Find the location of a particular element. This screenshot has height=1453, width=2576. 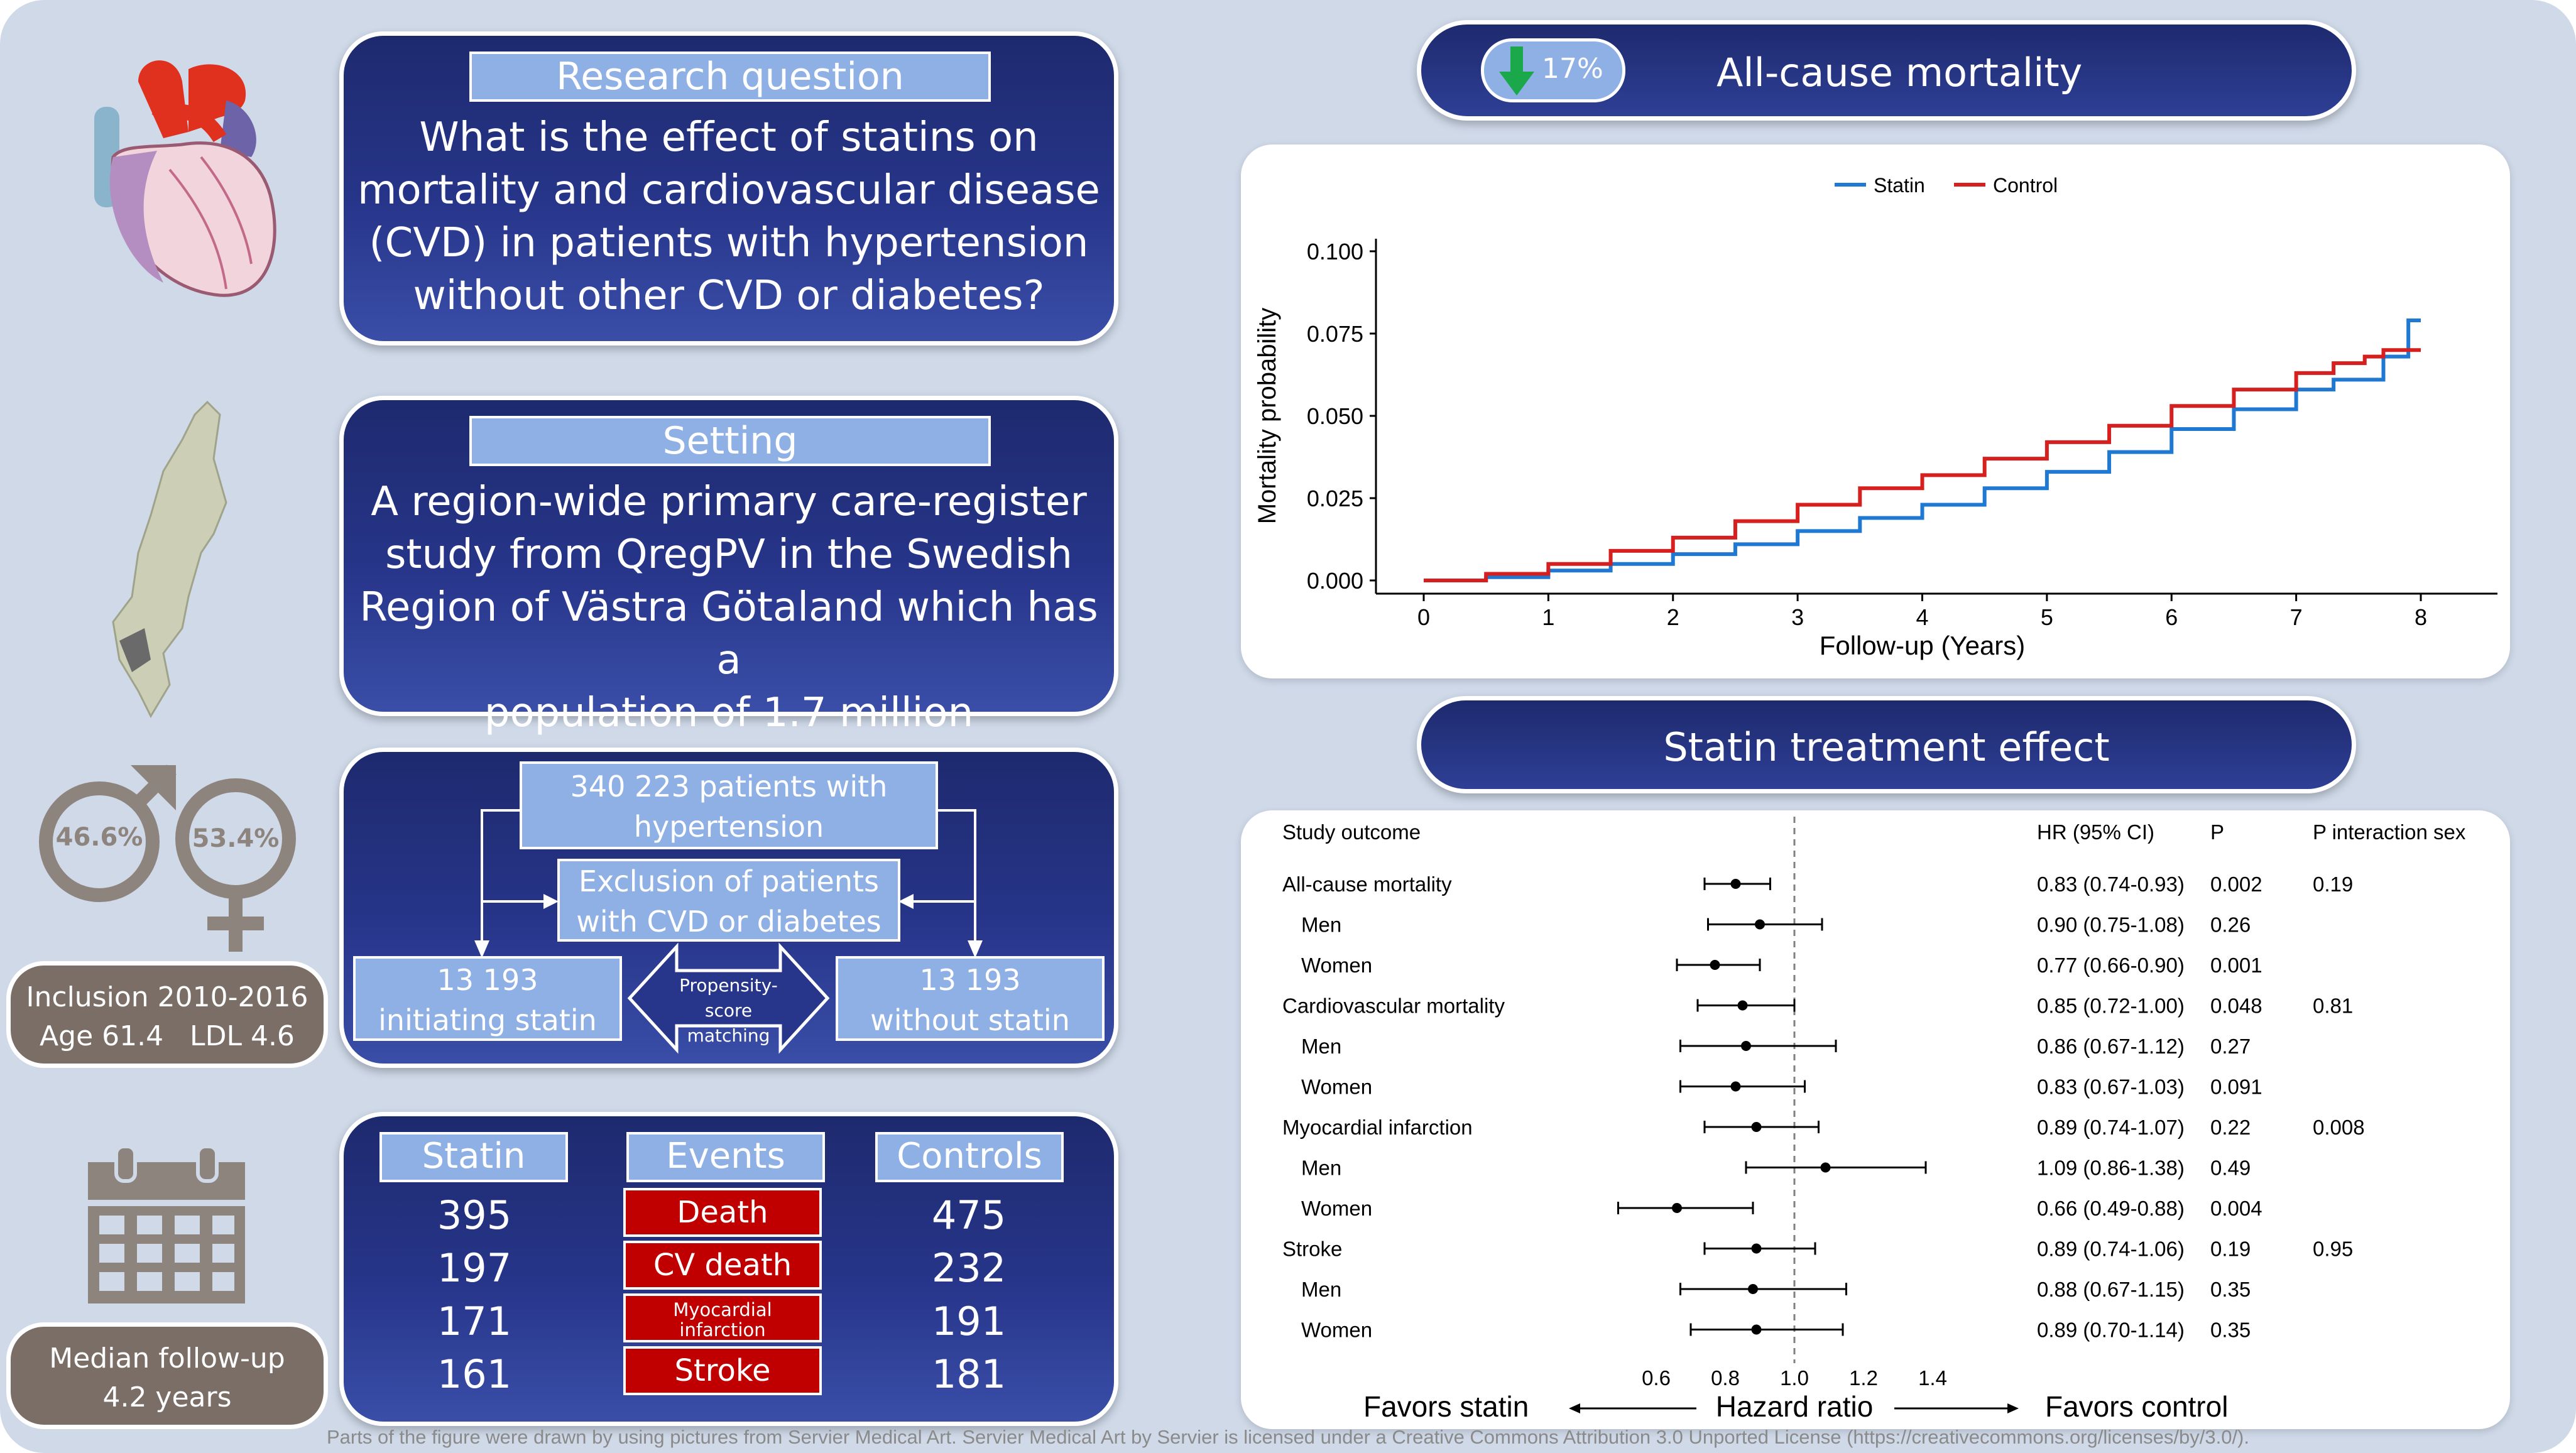

p-interaction-value: 0.95 is located at coordinates (2333, 1249).